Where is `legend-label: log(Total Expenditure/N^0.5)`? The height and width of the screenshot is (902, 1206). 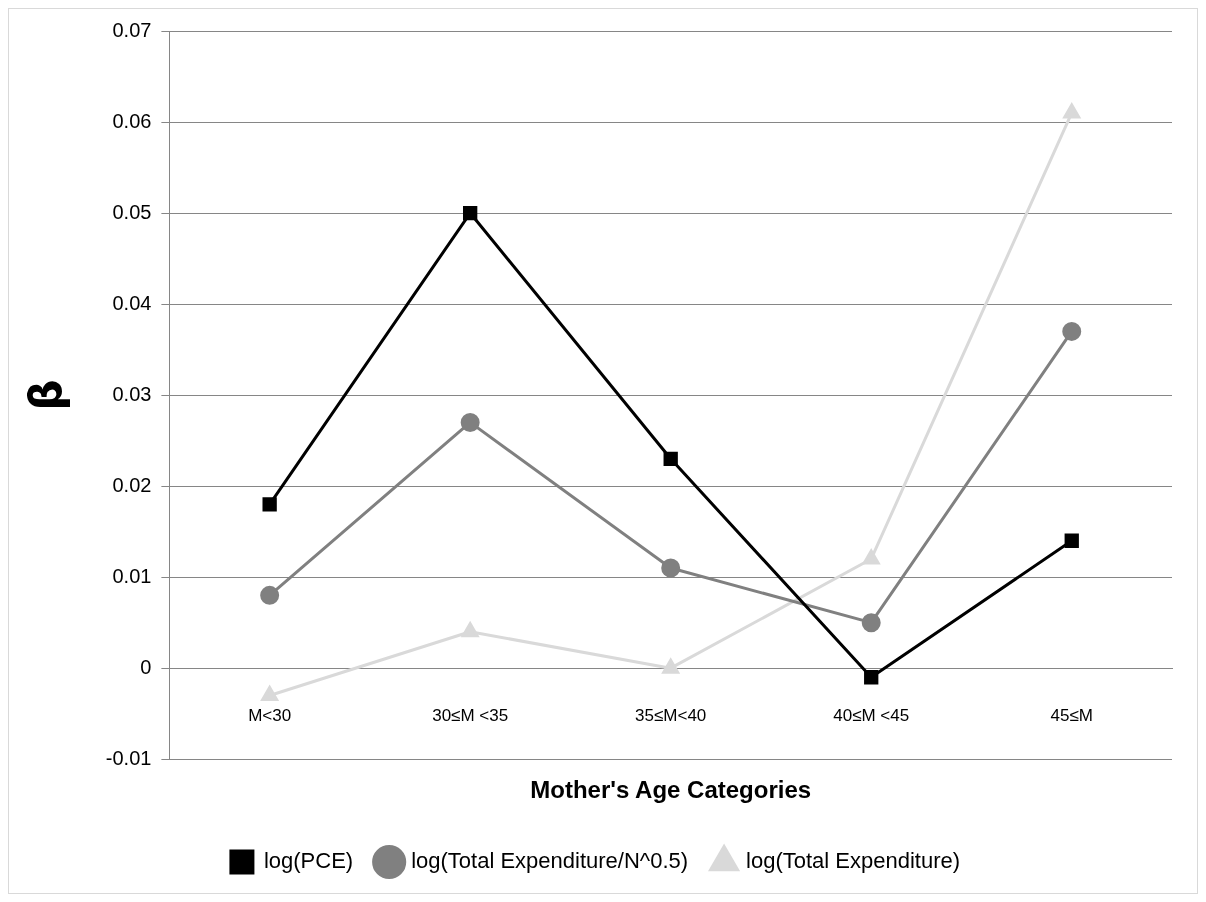 legend-label: log(Total Expenditure/N^0.5) is located at coordinates (550, 861).